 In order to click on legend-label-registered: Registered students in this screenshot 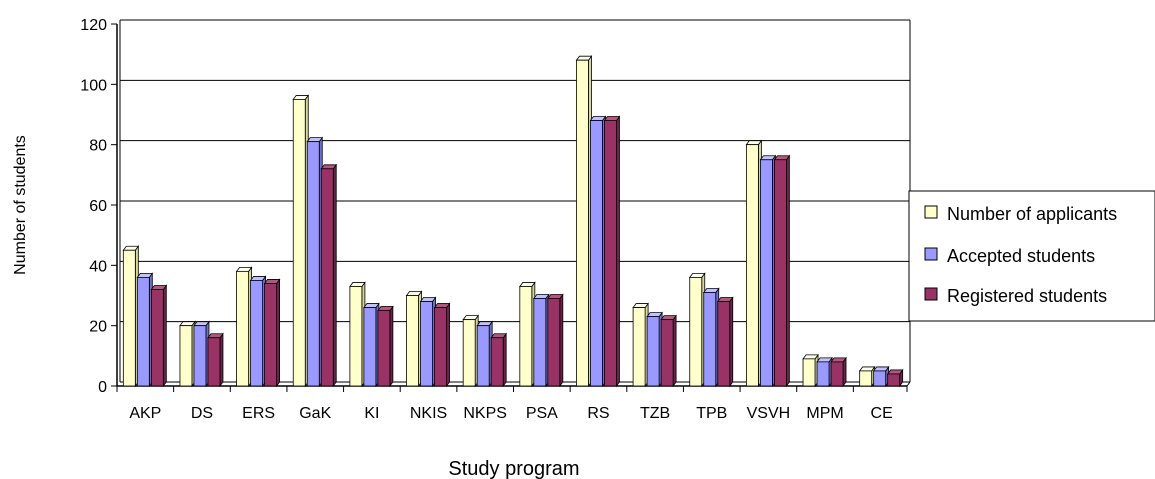, I will do `click(1027, 296)`.